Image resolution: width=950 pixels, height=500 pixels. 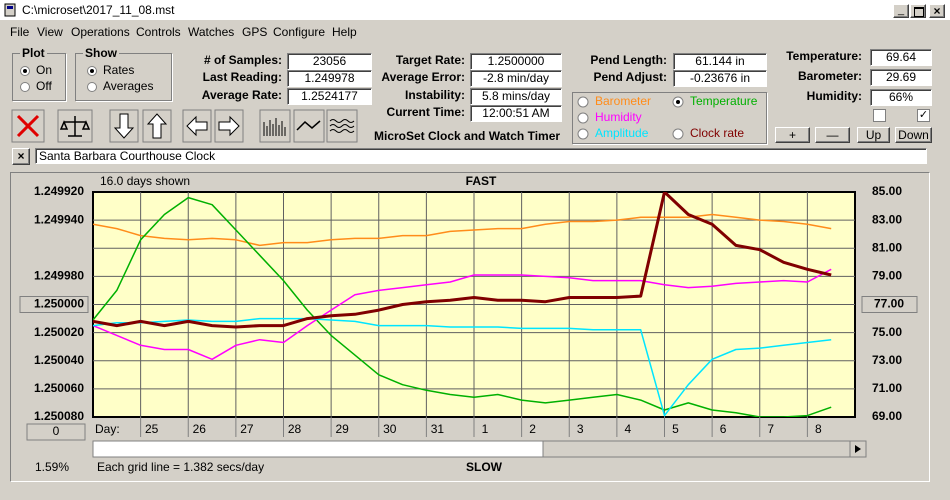 What do you see at coordinates (241, 95) in the screenshot?
I see `field-label: Average Rate:` at bounding box center [241, 95].